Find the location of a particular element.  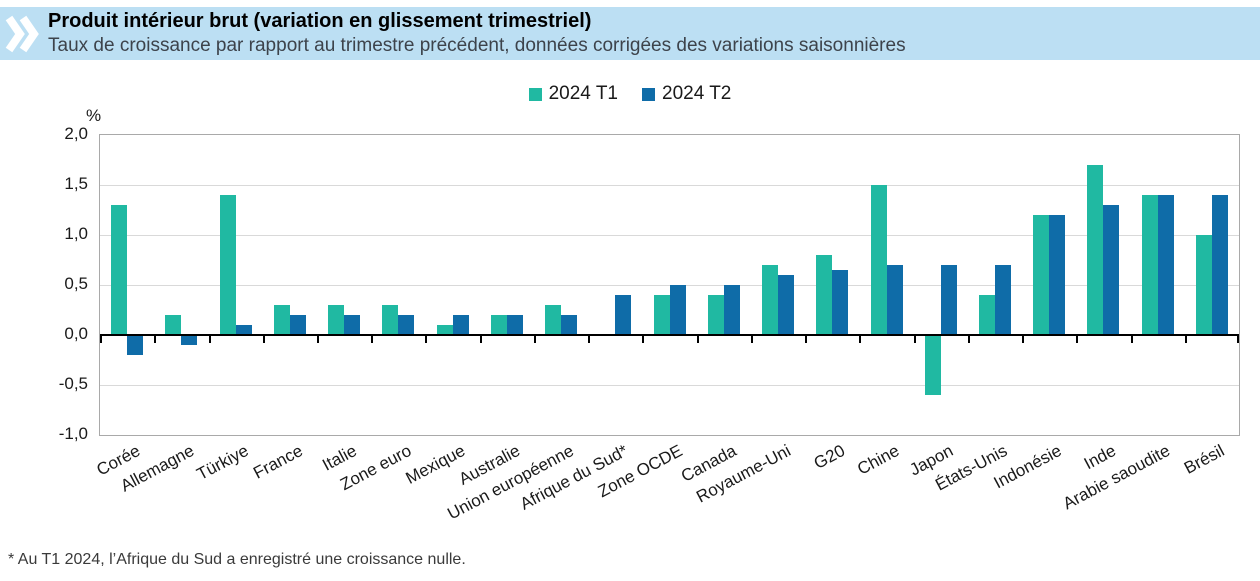

legend: 2024 T1 2024 T2 is located at coordinates (630, 94).